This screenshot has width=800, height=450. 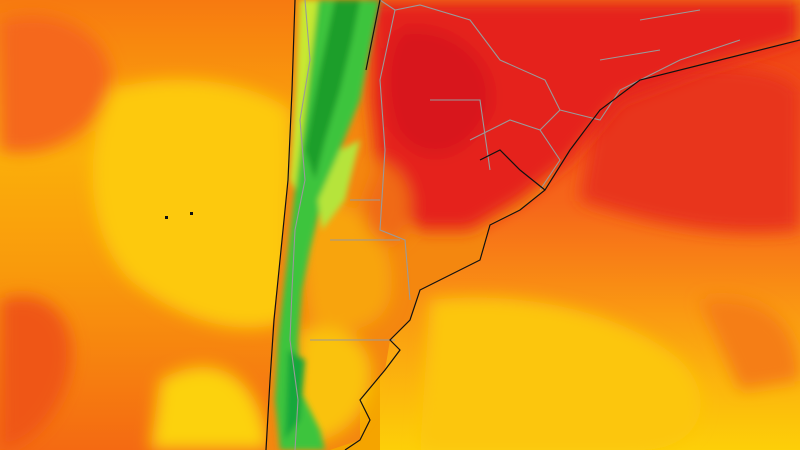 What do you see at coordinates (179, 215) in the screenshot?
I see `islands` at bounding box center [179, 215].